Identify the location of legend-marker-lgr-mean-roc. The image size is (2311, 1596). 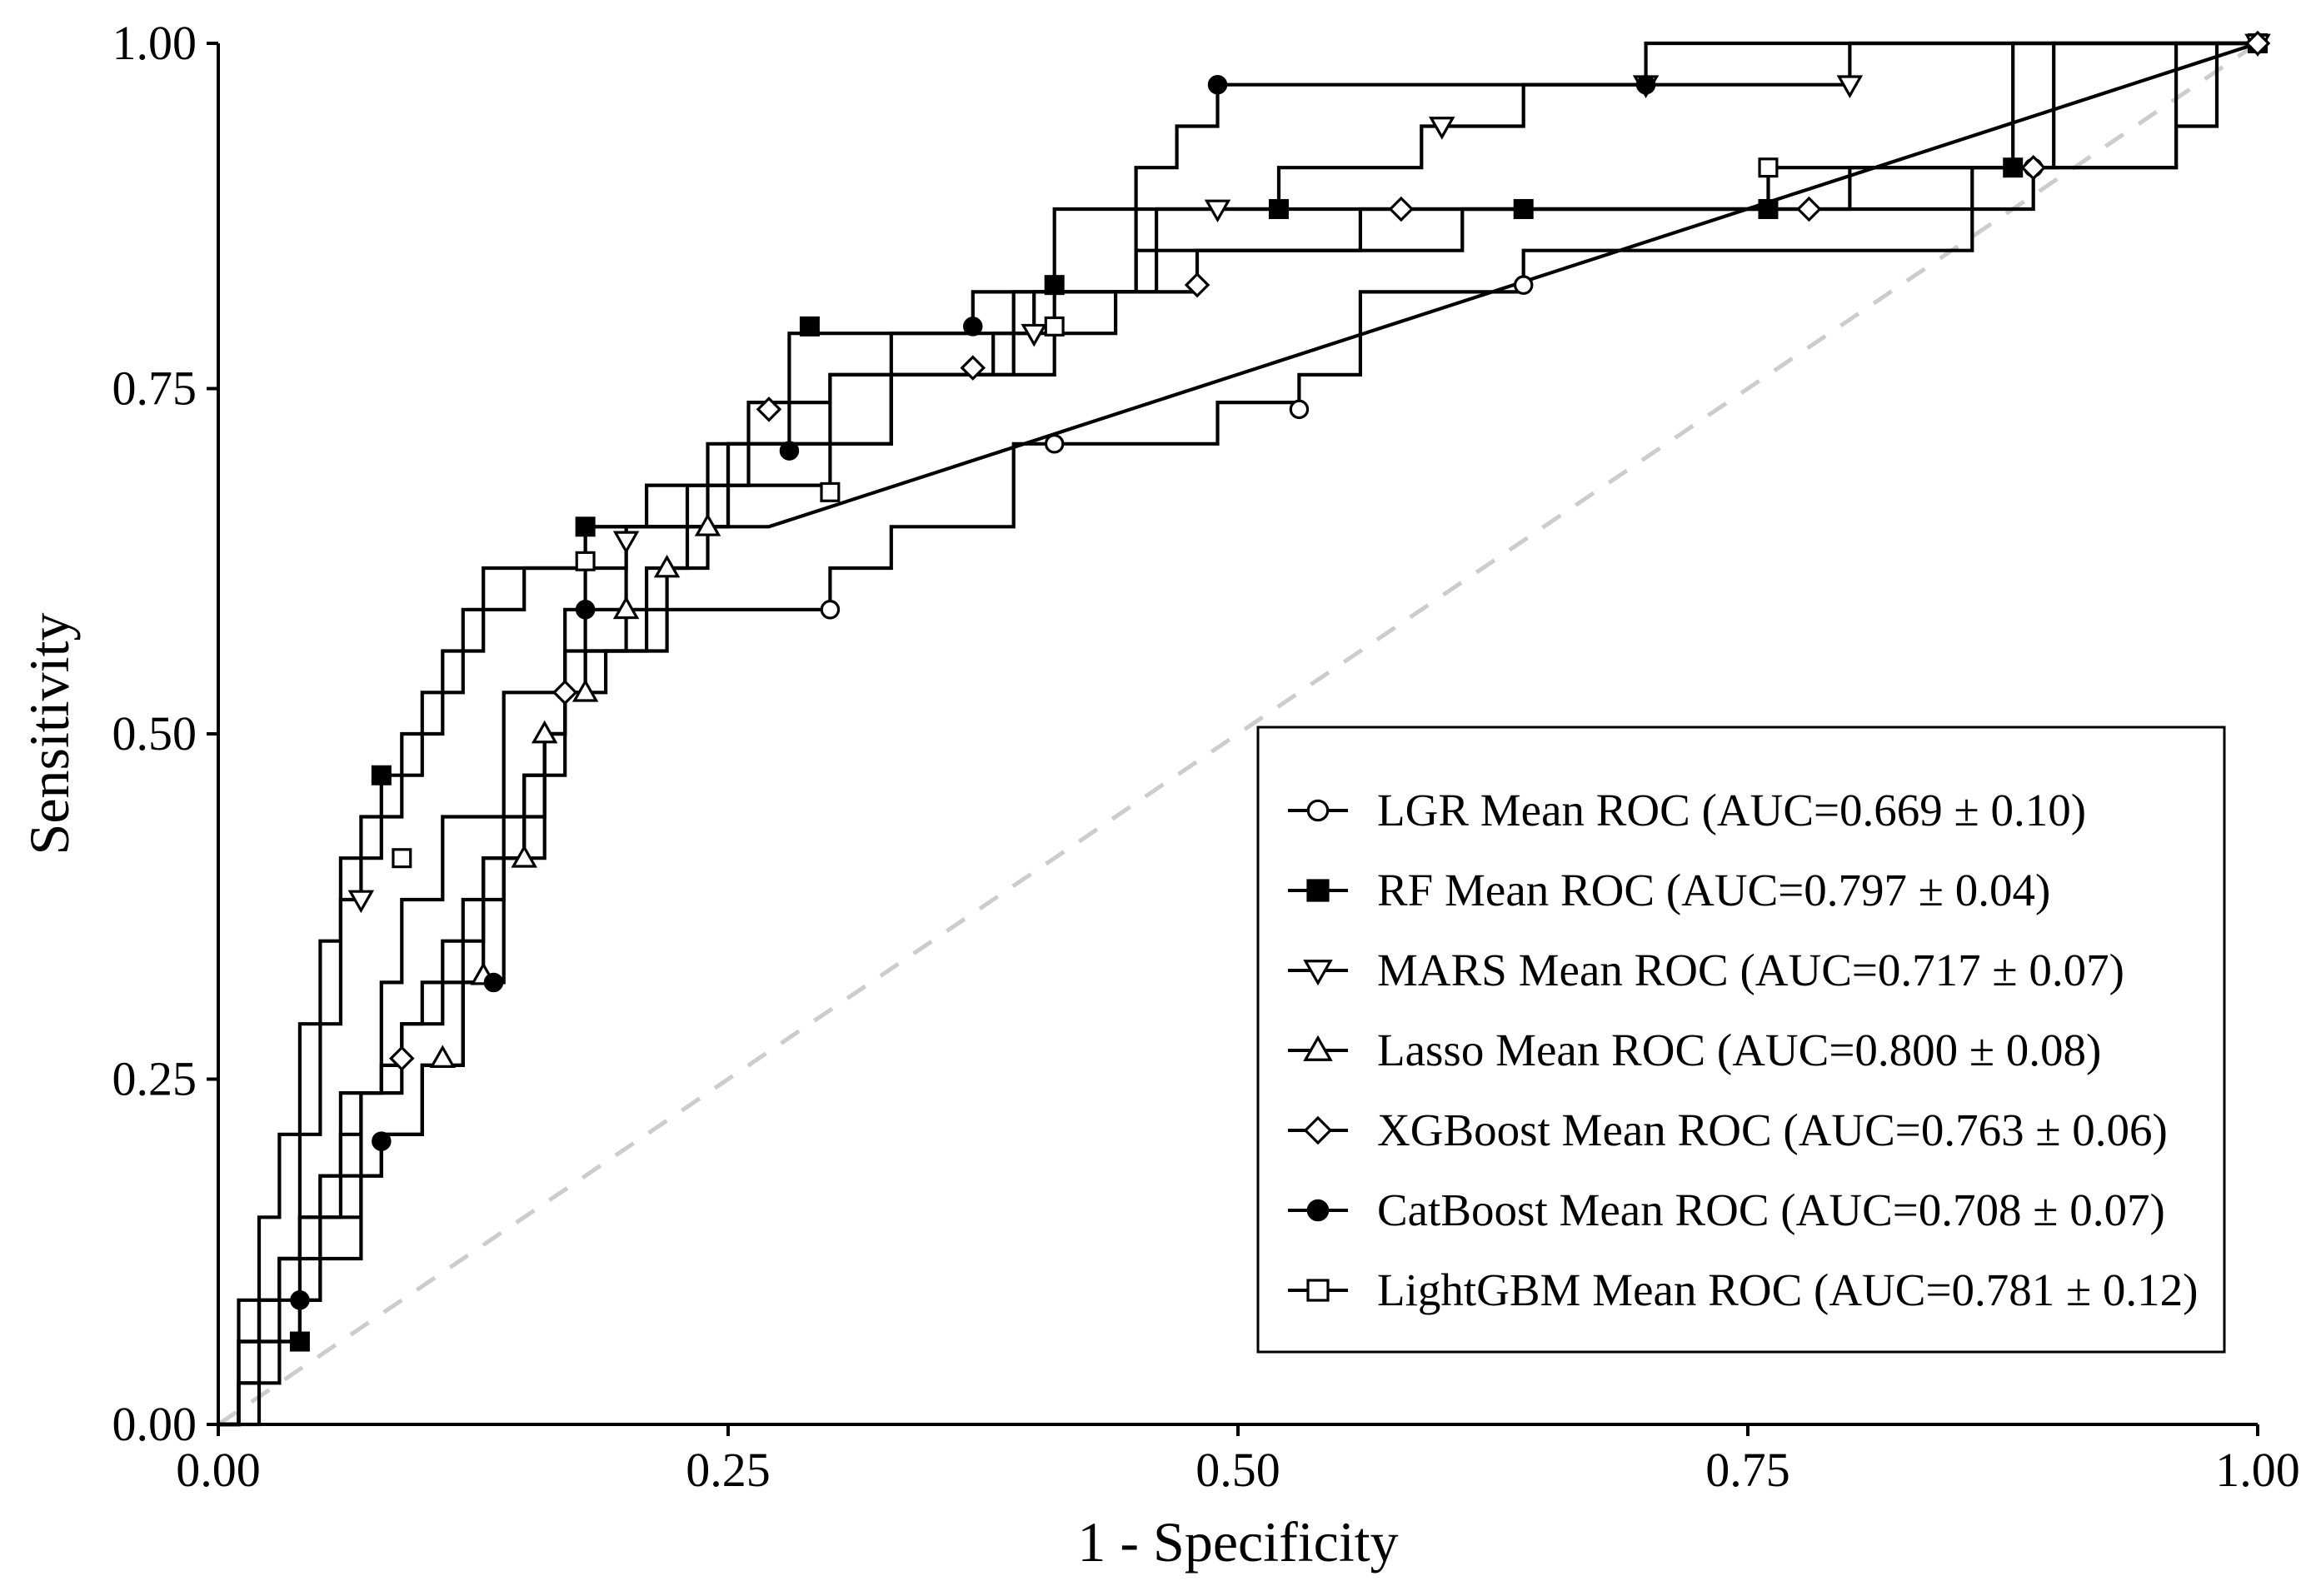
(1318, 810).